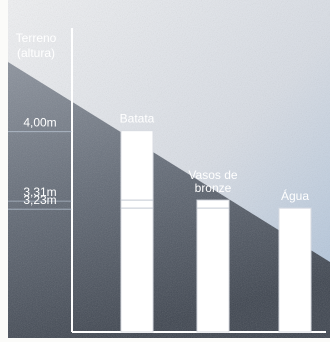 This screenshot has height=342, width=330. I want to click on y-axis-title: Terreno (altura), so click(36, 45).